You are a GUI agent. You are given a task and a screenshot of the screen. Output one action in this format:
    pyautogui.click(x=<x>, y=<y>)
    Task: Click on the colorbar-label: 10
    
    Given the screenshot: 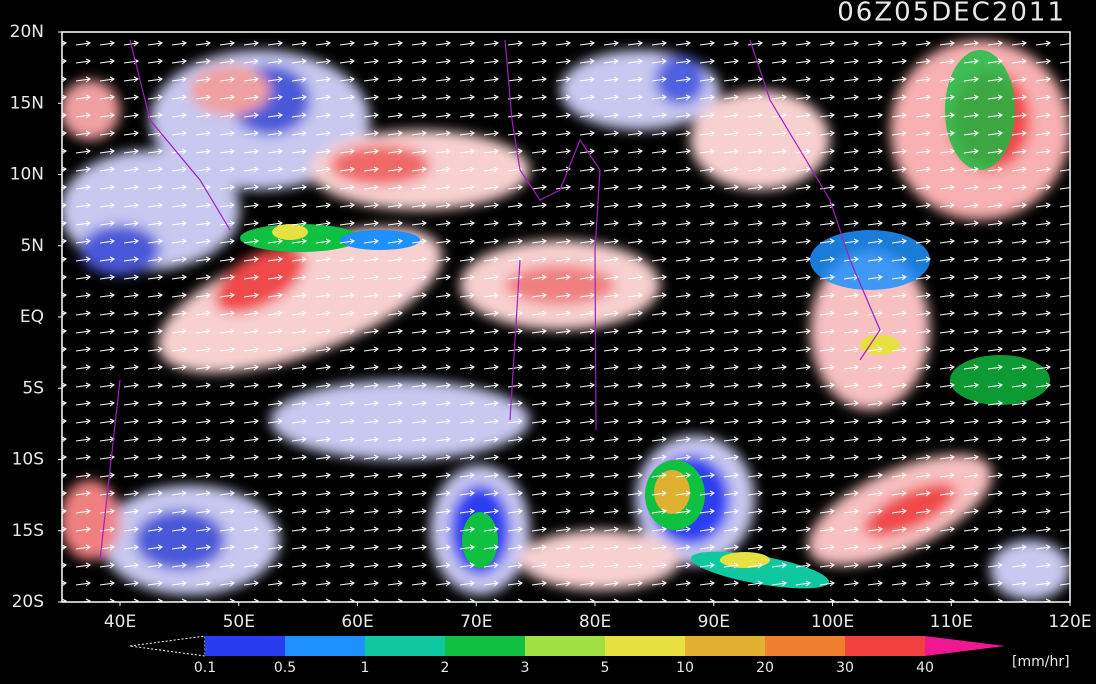 What is the action you would take?
    pyautogui.click(x=685, y=668)
    